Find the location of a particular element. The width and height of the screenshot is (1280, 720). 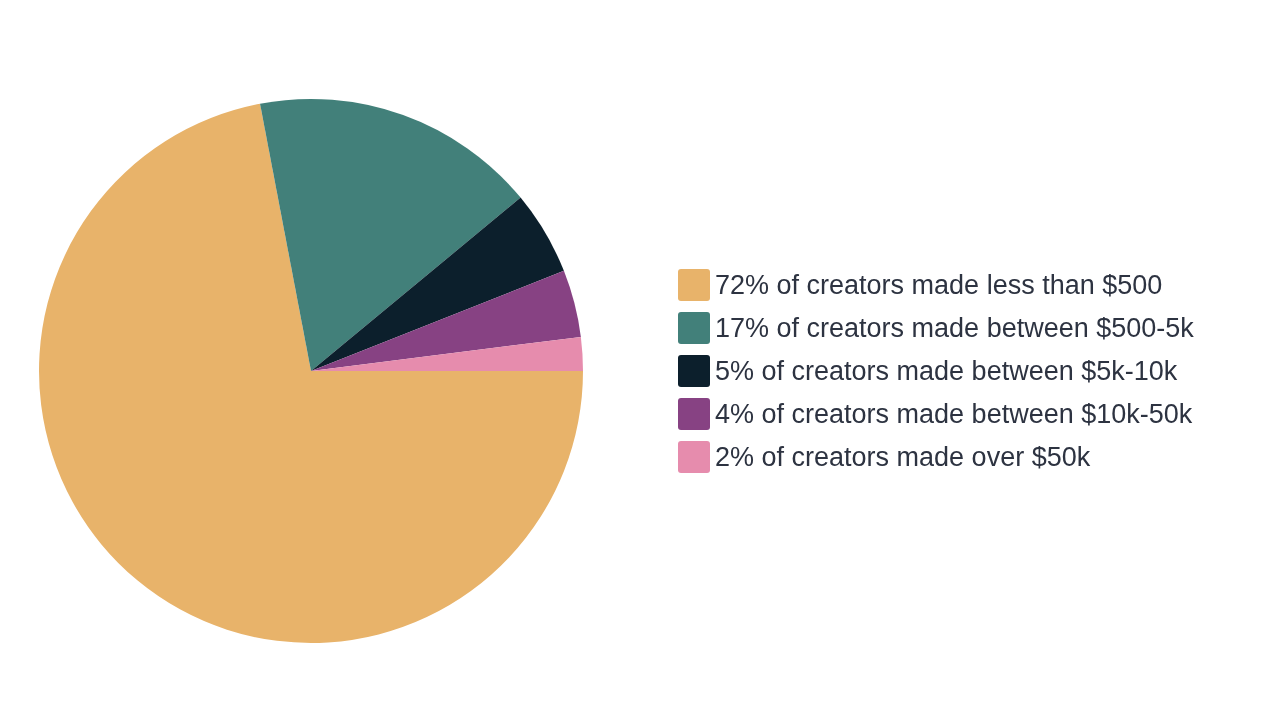

legend-label: 4% of creators made between $10k-50k is located at coordinates (954, 414).